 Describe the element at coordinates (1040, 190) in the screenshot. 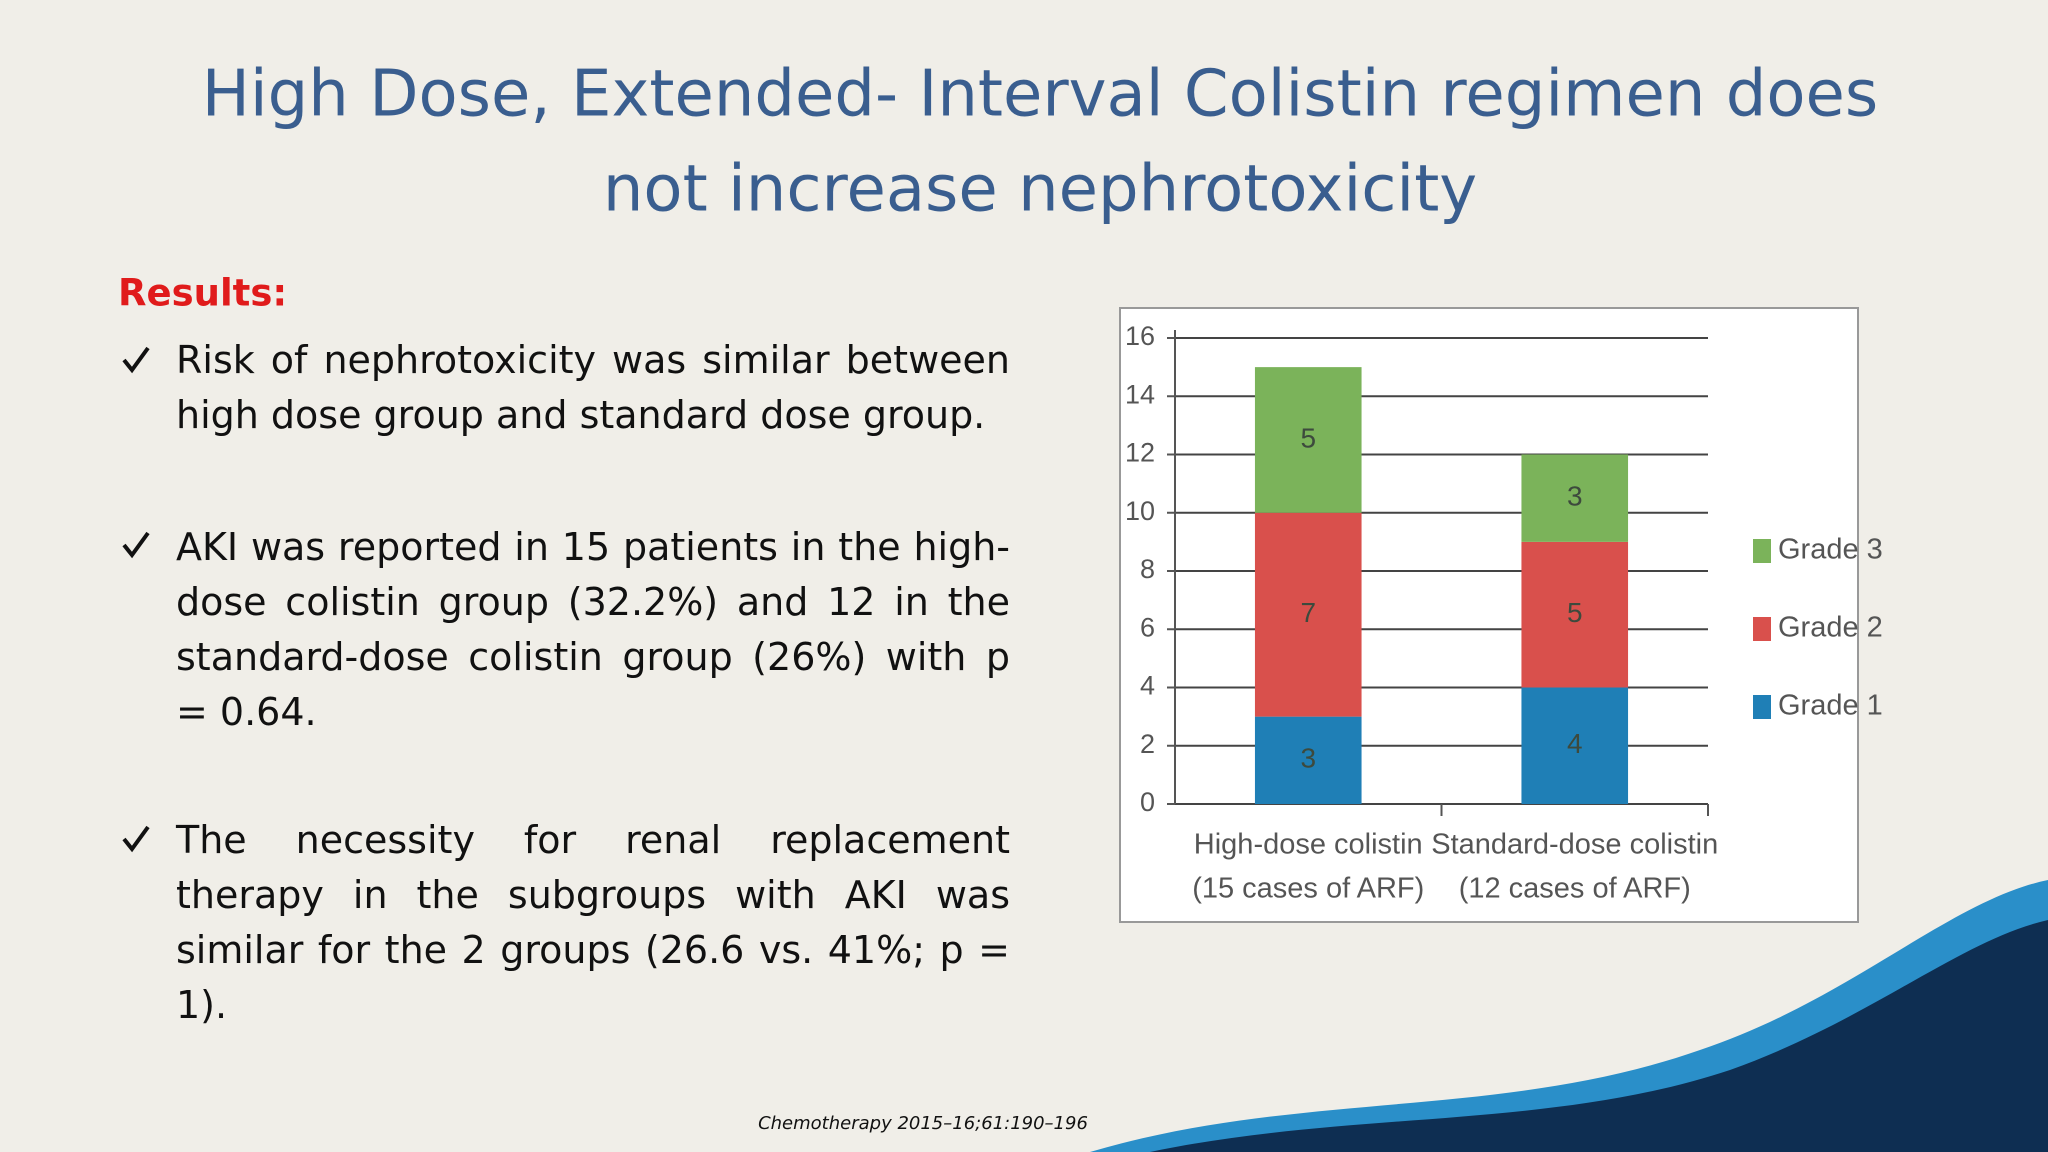

I see `slide-title: not increase nephrotoxicity` at that location.